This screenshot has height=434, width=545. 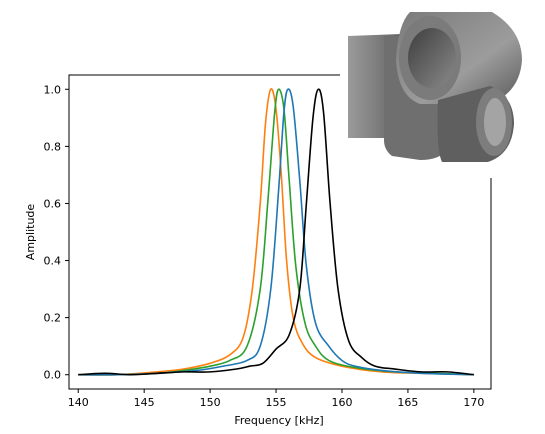 I want to click on y-axis-label: Amplitude, so click(x=30, y=232).